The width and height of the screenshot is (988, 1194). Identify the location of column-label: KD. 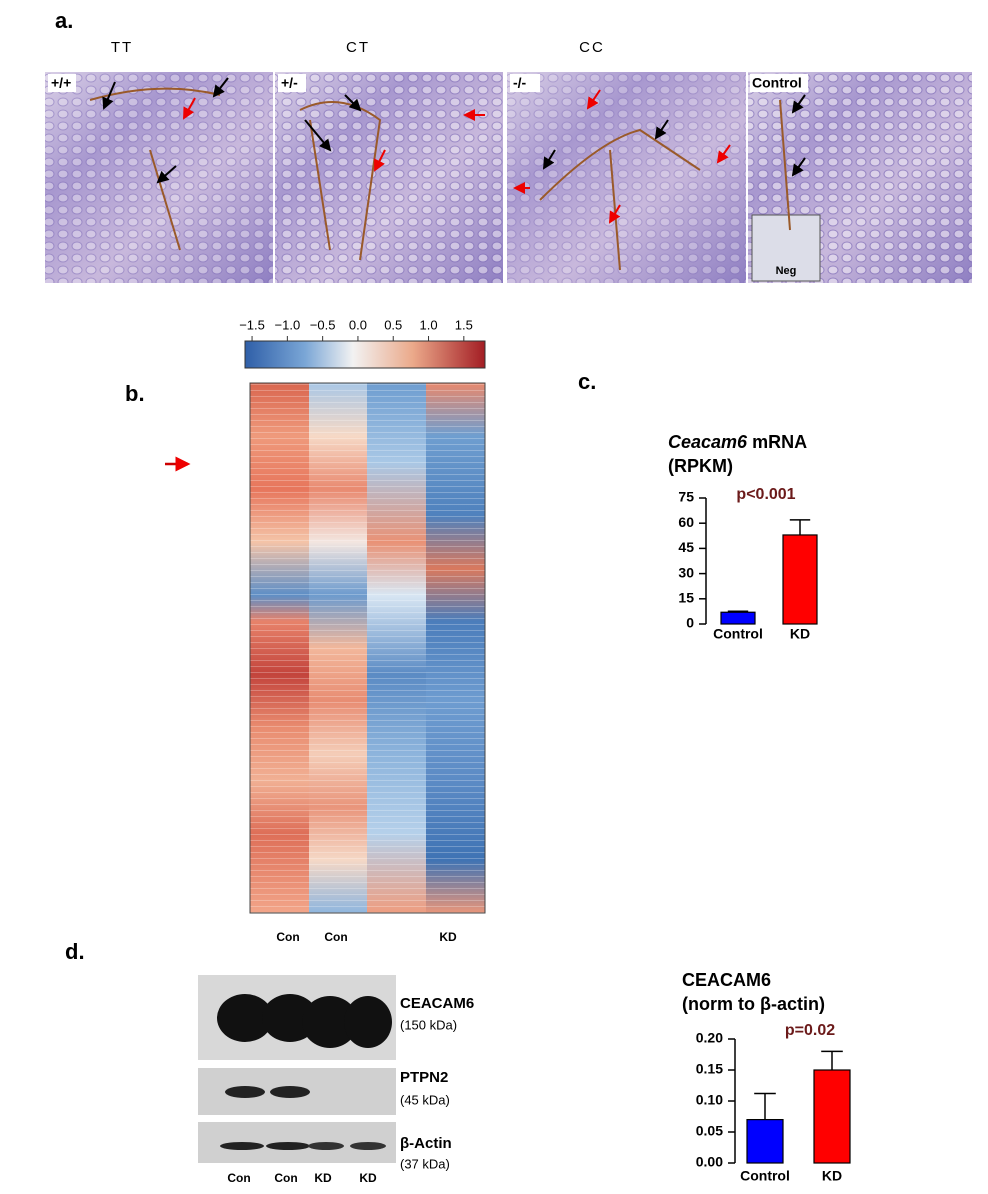
(448, 937).